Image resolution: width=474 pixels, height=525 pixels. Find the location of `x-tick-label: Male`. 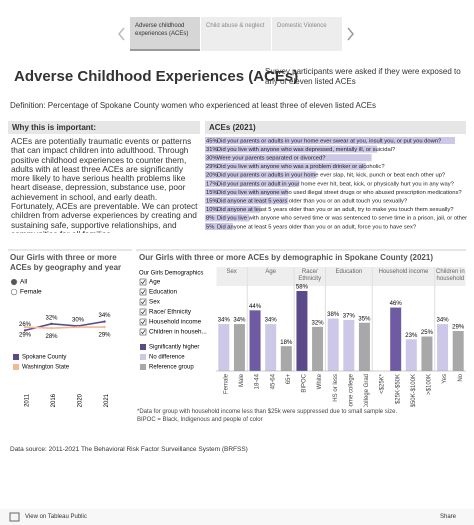

x-tick-label: Male is located at coordinates (242, 380).